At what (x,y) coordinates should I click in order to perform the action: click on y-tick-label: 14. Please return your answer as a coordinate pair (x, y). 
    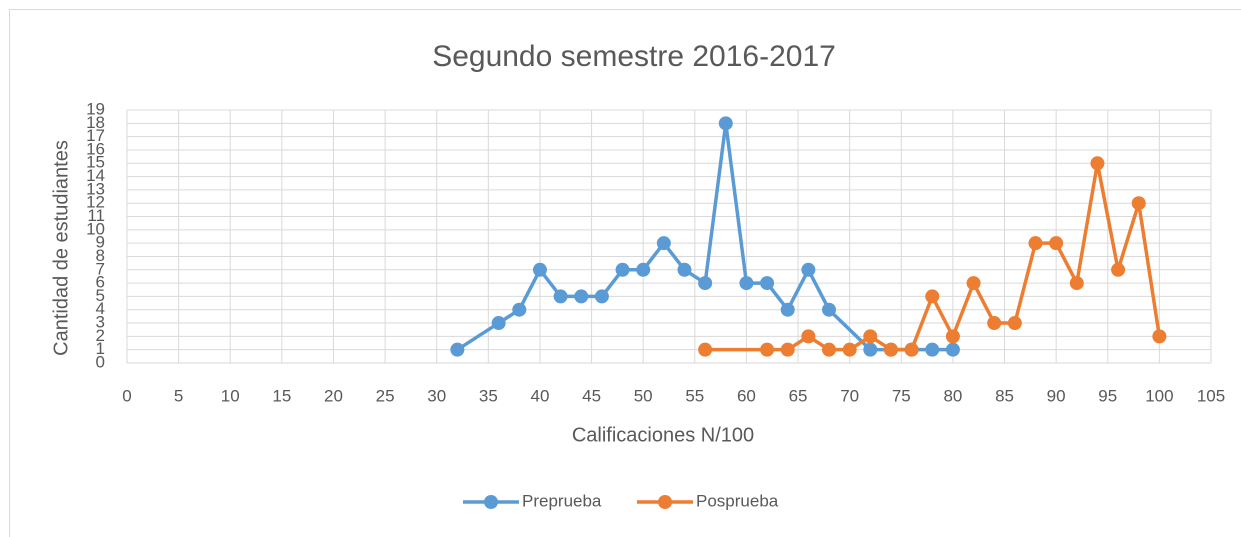
    Looking at the image, I should click on (95, 175).